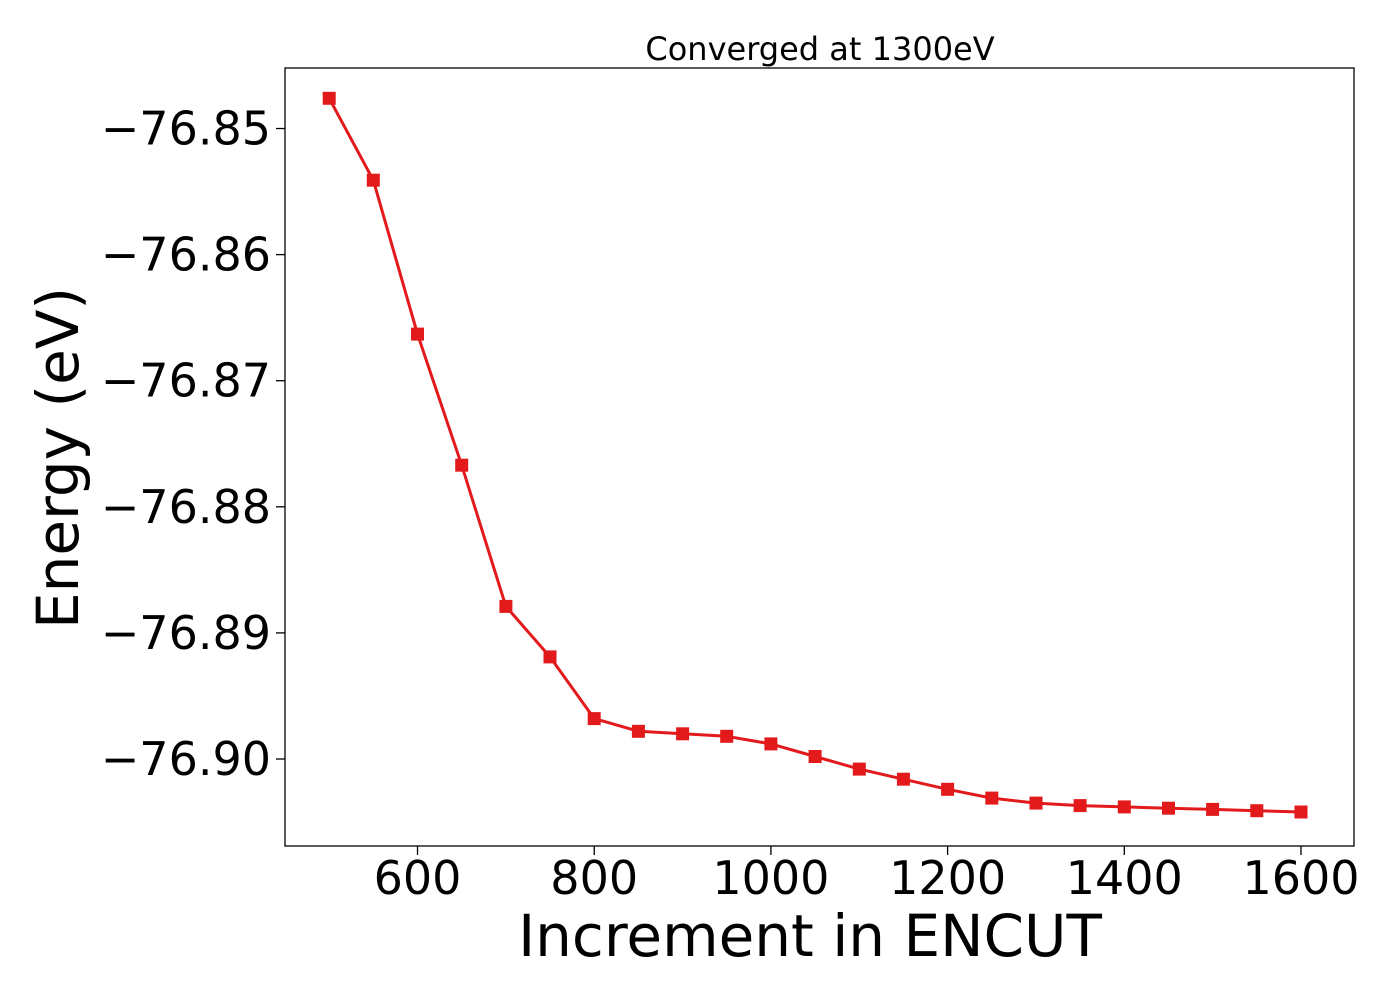 This screenshot has height=1004, width=1400. What do you see at coordinates (418, 878) in the screenshot?
I see `x-tick-label: 600` at bounding box center [418, 878].